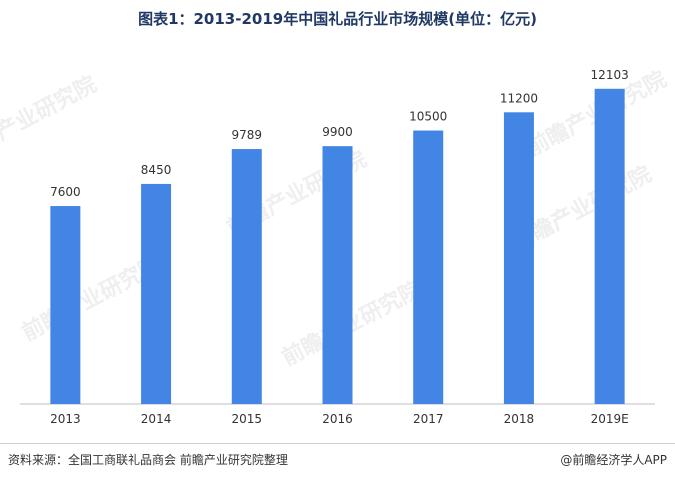  I want to click on data-label: 12103, so click(610, 75).